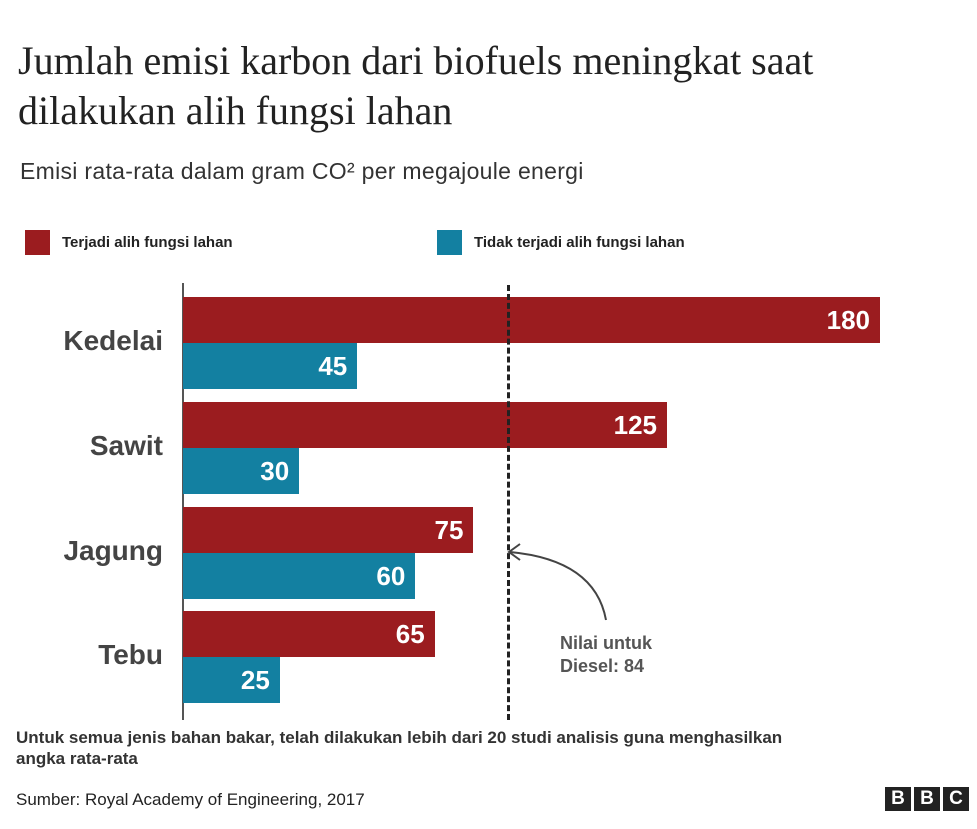 The height and width of the screenshot is (829, 977). Describe the element at coordinates (848, 320) in the screenshot. I see `data-label: 180` at that location.